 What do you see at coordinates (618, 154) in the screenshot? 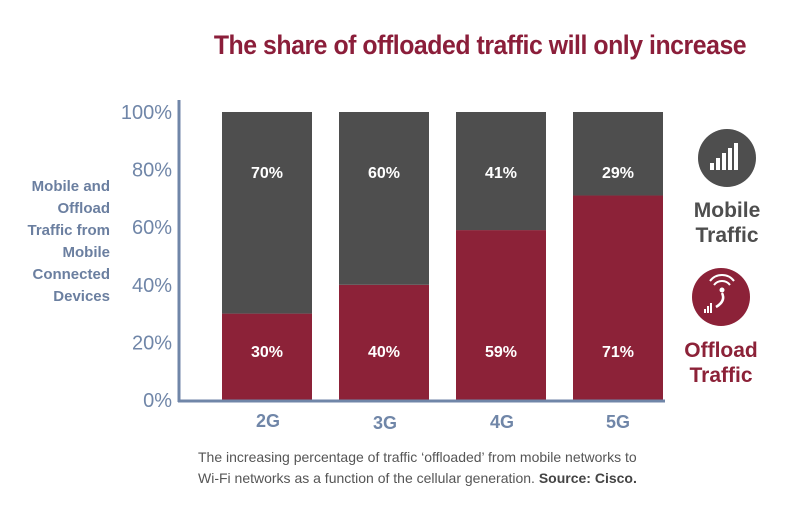
I see `bar-mobile-5G` at bounding box center [618, 154].